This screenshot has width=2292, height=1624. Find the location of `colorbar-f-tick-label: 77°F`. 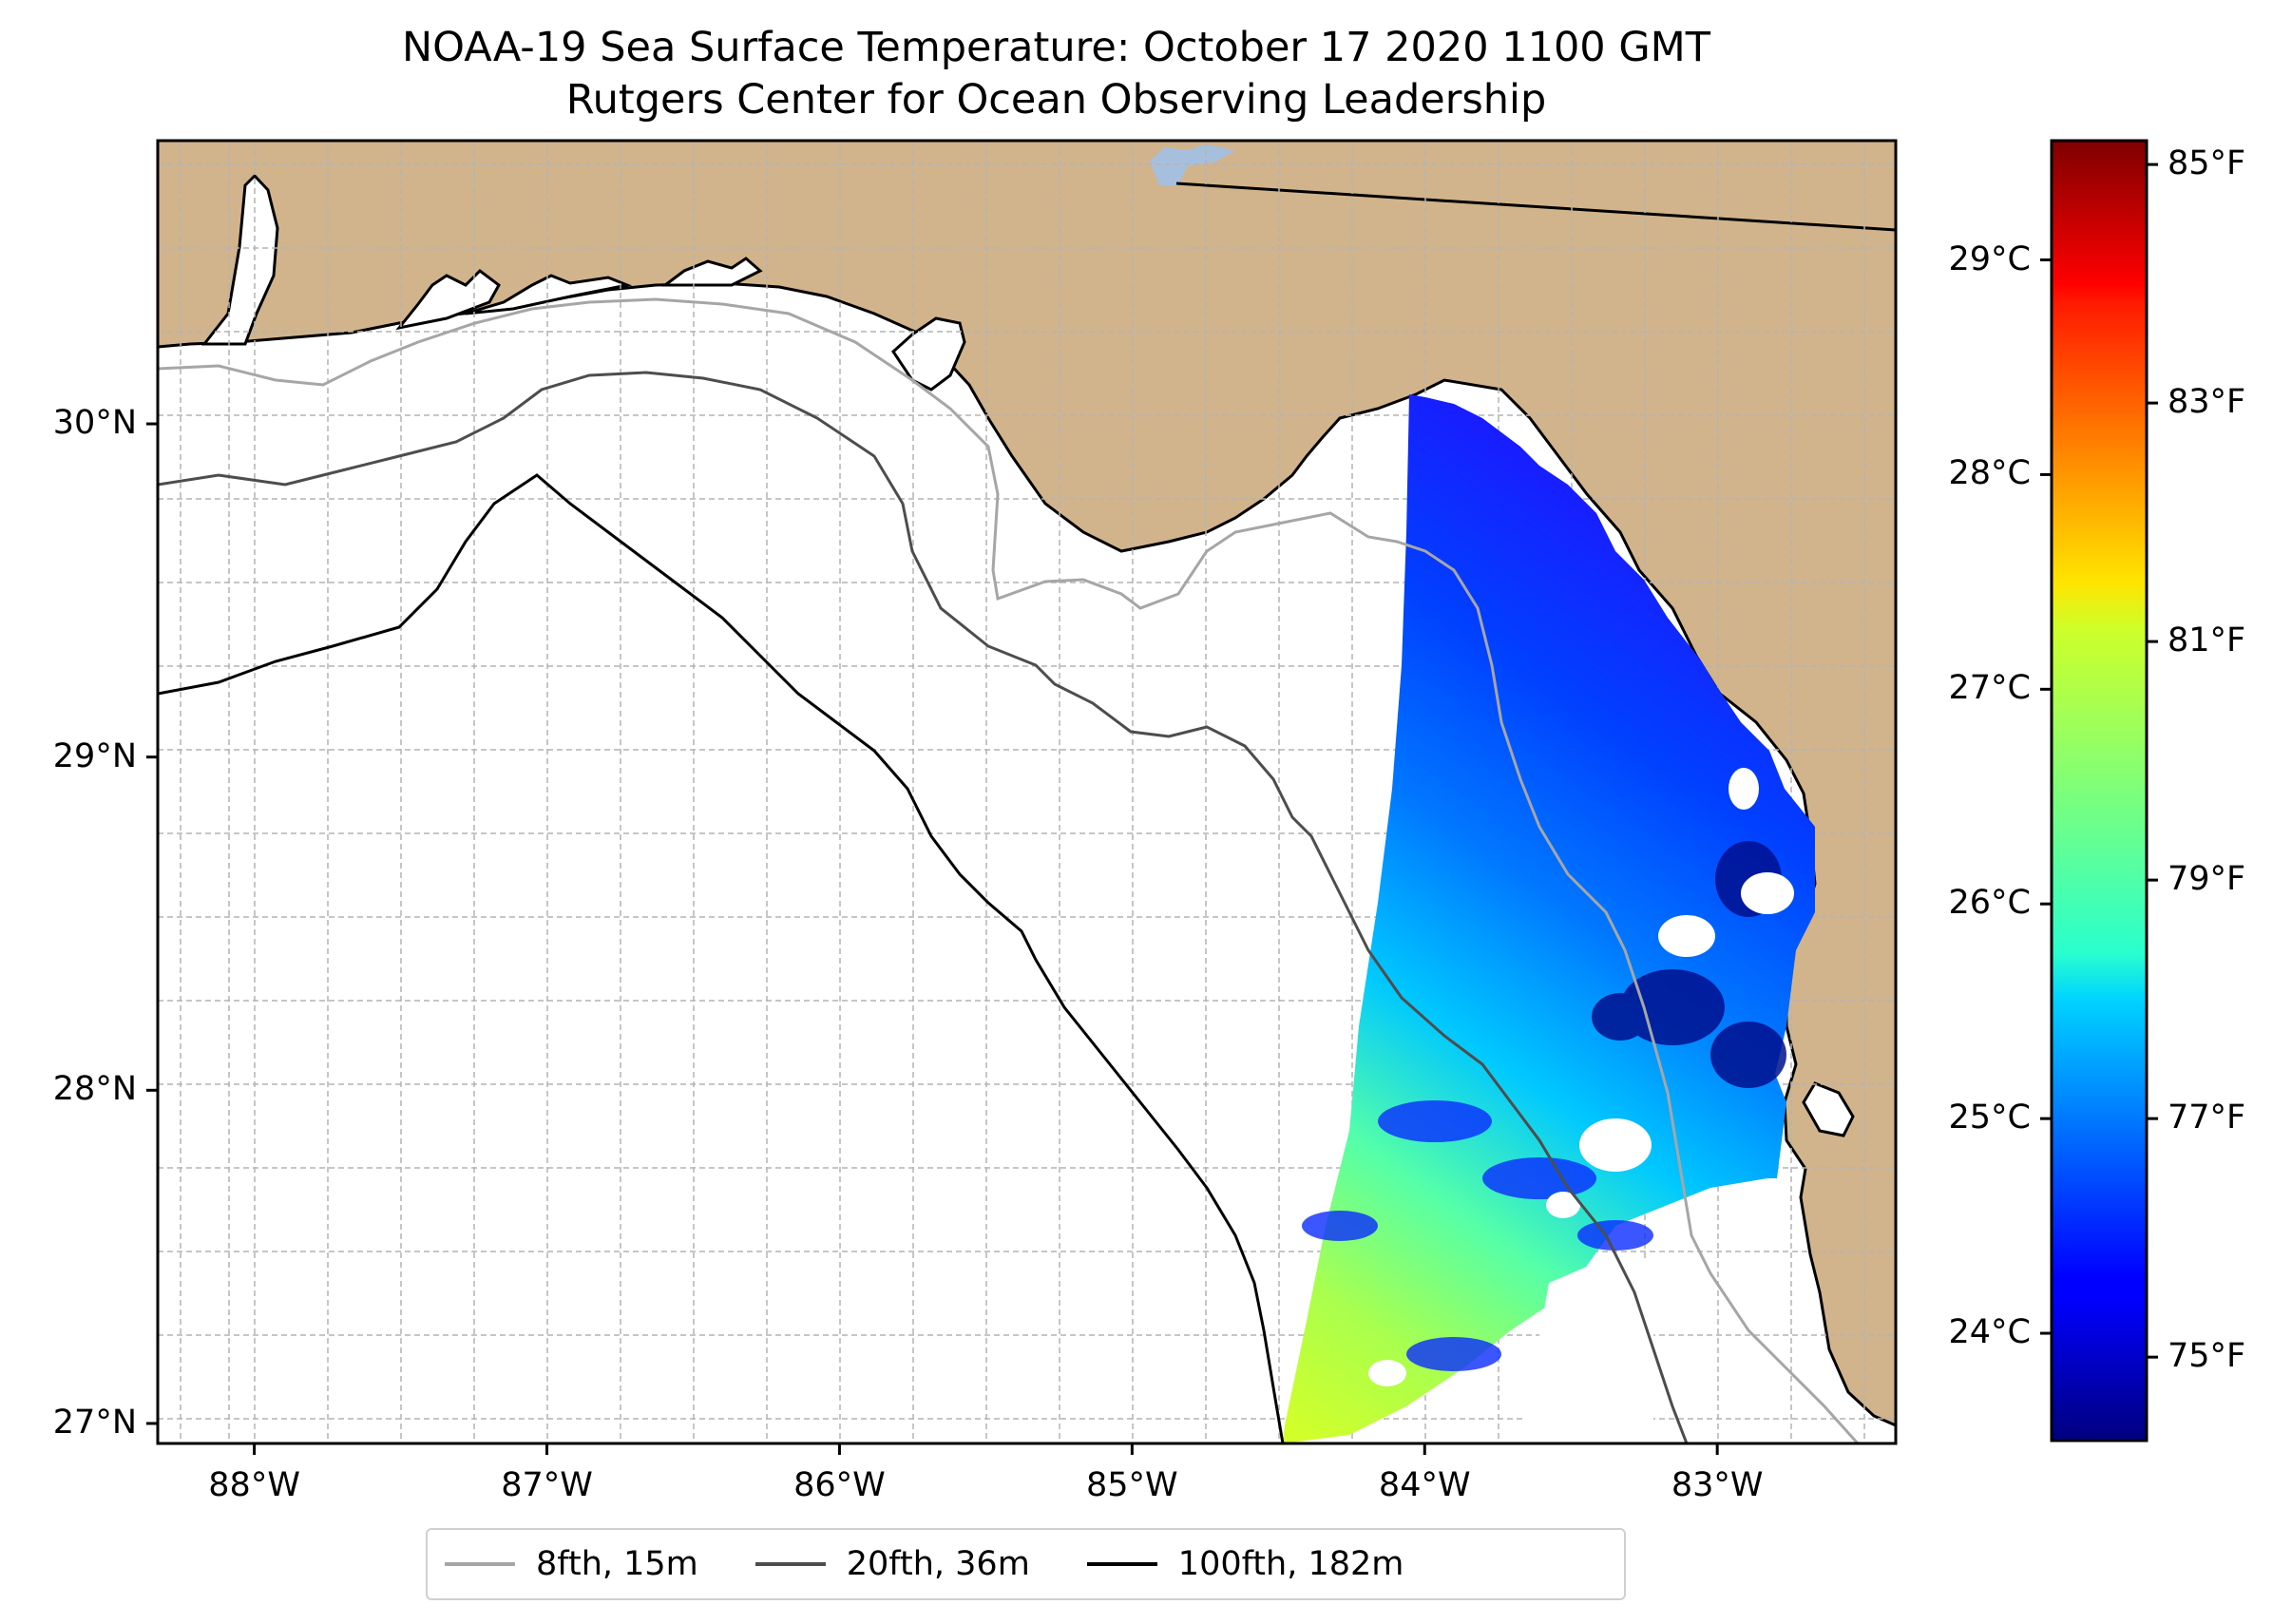

colorbar-f-tick-label: 77°F is located at coordinates (2207, 1118).